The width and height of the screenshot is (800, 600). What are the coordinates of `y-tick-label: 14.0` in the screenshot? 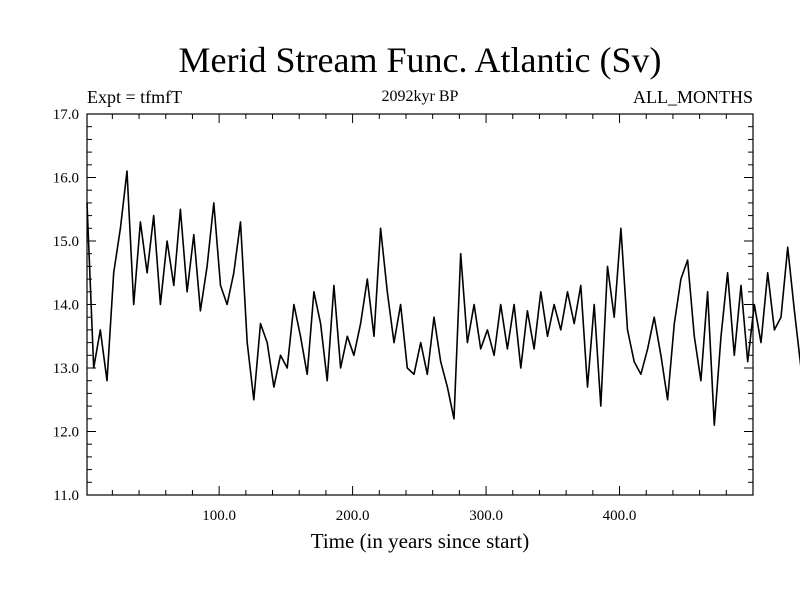 It's located at (66, 306).